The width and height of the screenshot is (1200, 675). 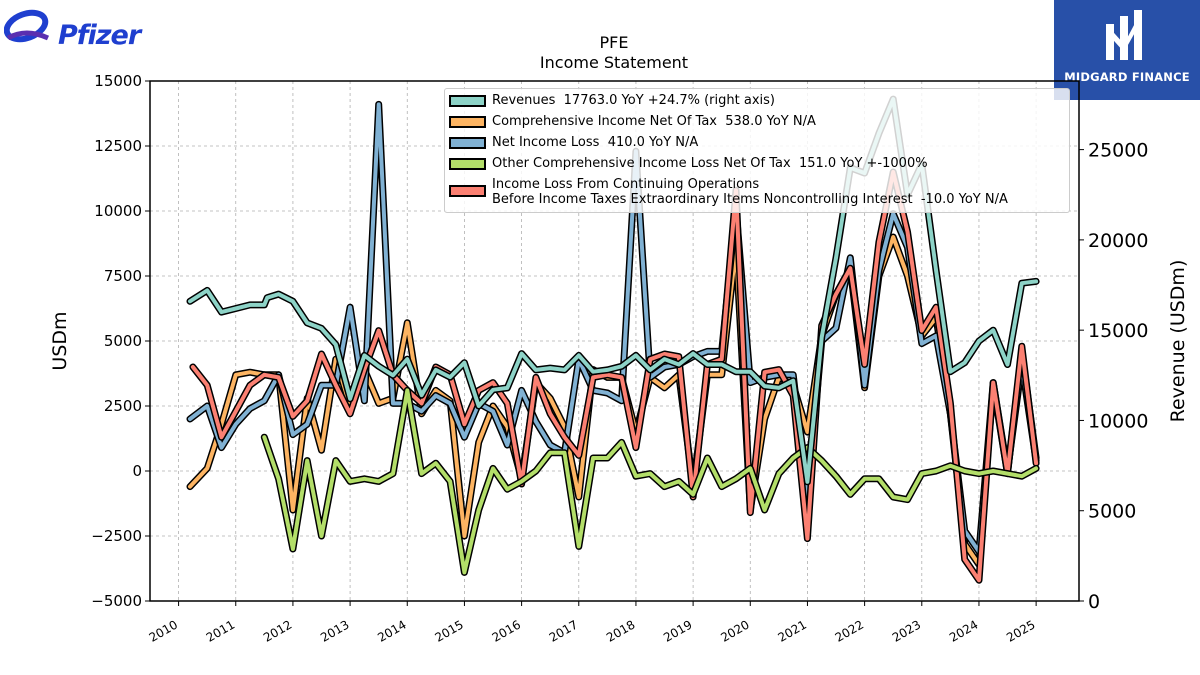 I want to click on y-tick-label: 7500, so click(x=123, y=276).